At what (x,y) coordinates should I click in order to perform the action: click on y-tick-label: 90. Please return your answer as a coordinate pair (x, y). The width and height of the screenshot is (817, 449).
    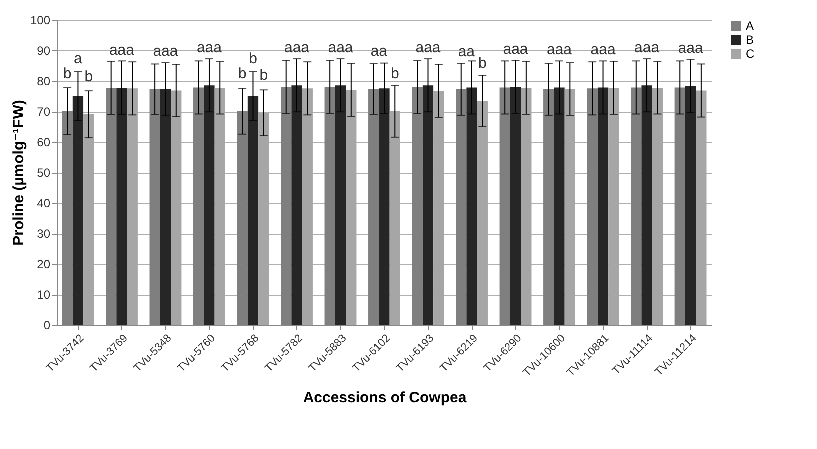
    Looking at the image, I should click on (44, 51).